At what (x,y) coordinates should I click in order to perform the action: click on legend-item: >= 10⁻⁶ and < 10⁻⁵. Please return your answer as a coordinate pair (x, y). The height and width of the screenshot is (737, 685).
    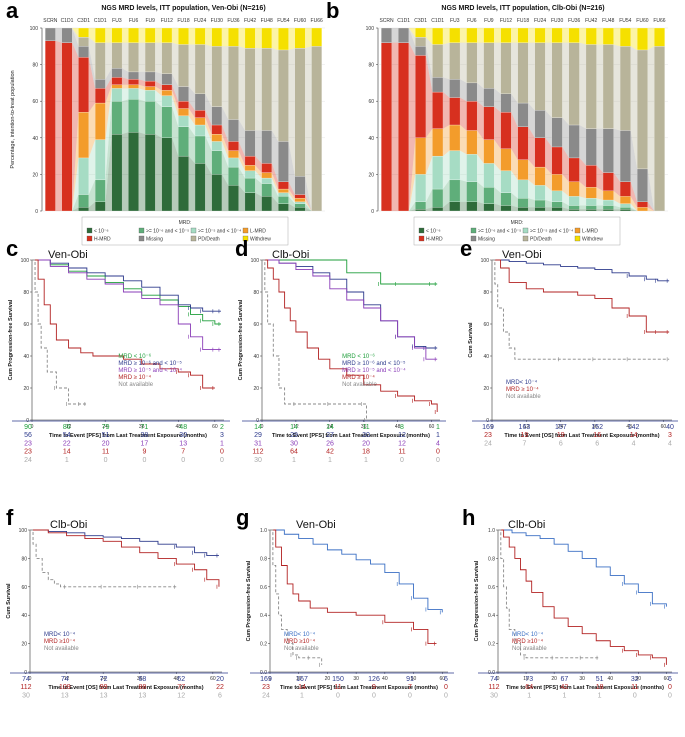
    Looking at the image, I should click on (167, 232).